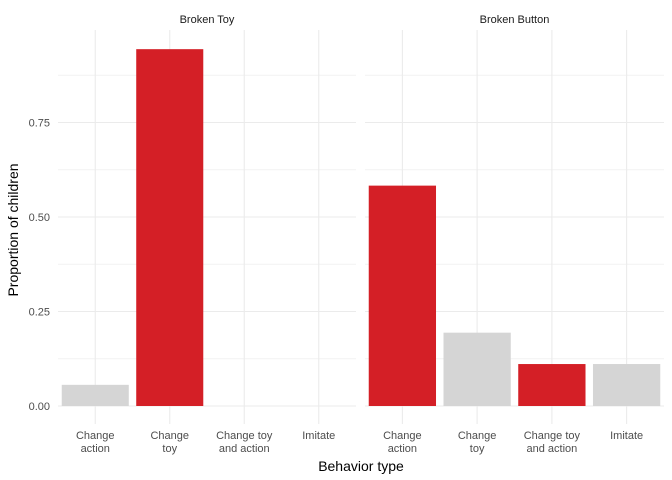 The image size is (672, 480). What do you see at coordinates (39, 313) in the screenshot?
I see `y-tick-label: 0.25` at bounding box center [39, 313].